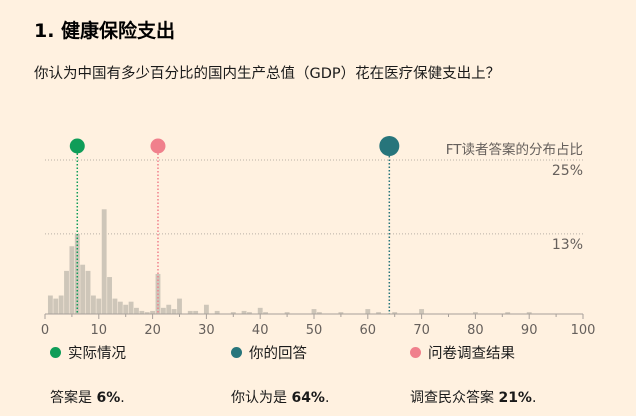 This screenshot has width=636, height=416. I want to click on answer-yours-value: 64%, so click(308, 398).